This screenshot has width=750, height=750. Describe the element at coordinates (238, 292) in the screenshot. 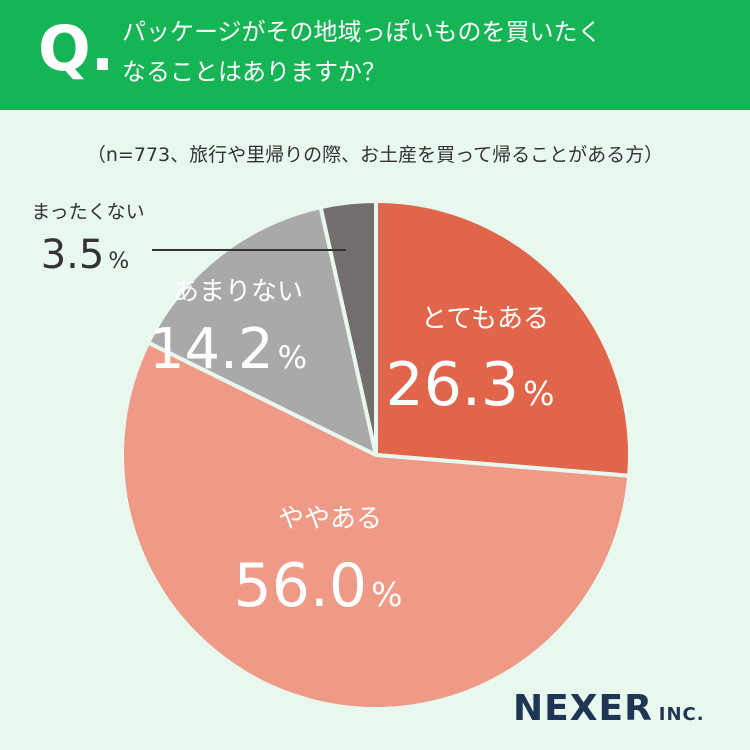

I see `slice-label: あまりない` at that location.